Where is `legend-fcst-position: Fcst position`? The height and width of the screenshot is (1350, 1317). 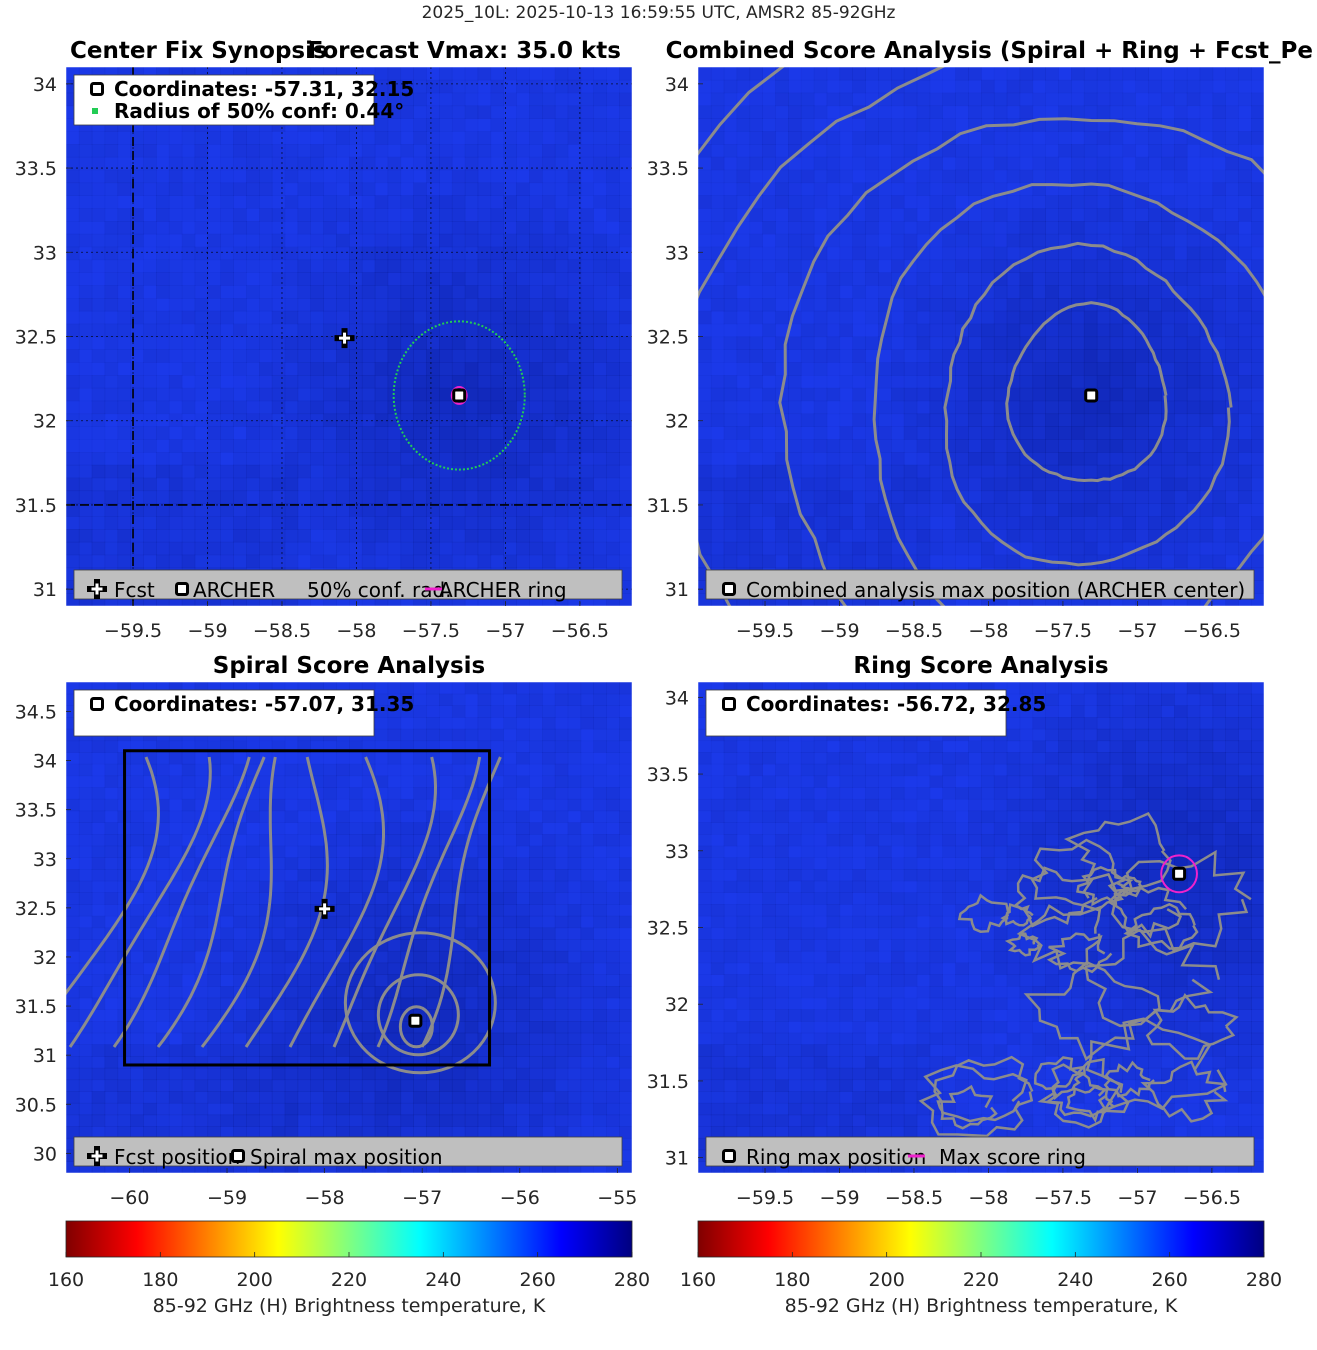 legend-fcst-position: Fcst position is located at coordinates (177, 1157).